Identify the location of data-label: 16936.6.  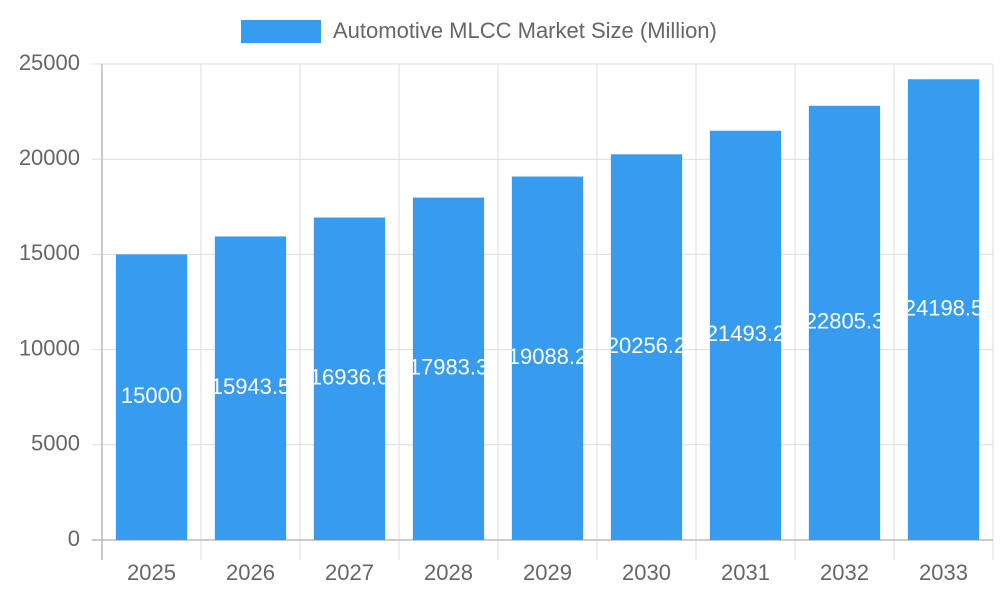
(350, 377).